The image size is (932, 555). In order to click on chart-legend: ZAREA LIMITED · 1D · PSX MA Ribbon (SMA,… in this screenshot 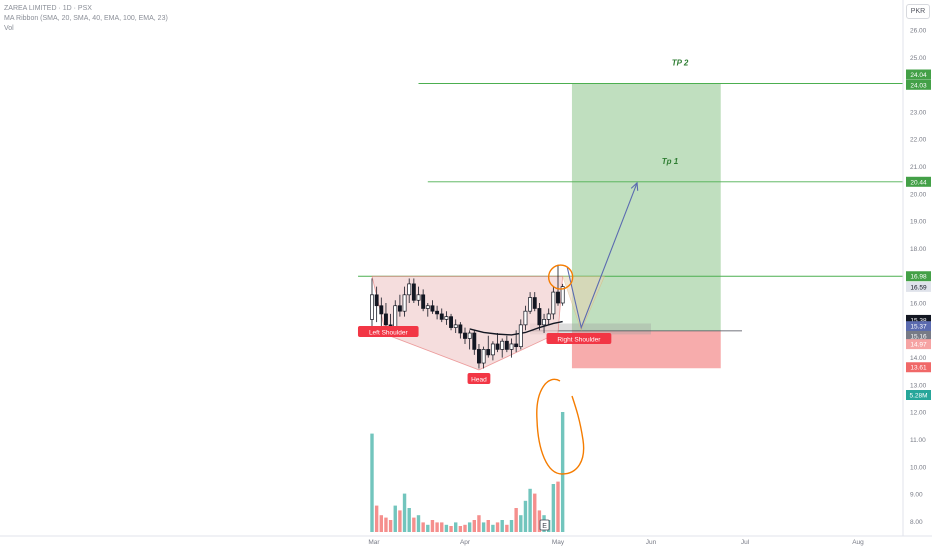, I will do `click(86, 19)`.